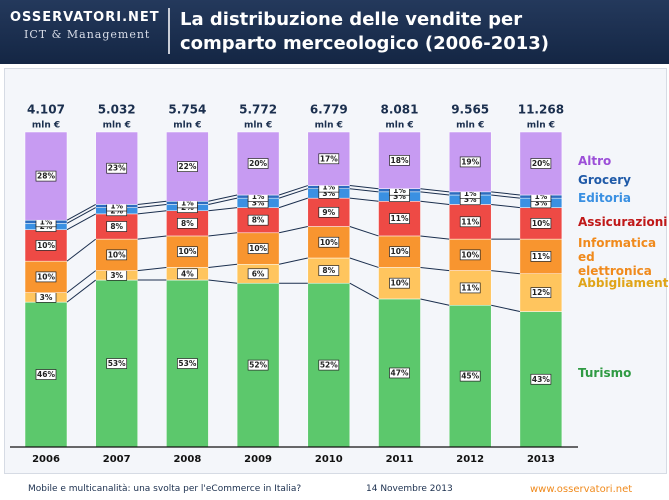 This screenshot has width=669, height=500. Describe the element at coordinates (258, 110) in the screenshot. I see `total-label: 5.772` at that location.